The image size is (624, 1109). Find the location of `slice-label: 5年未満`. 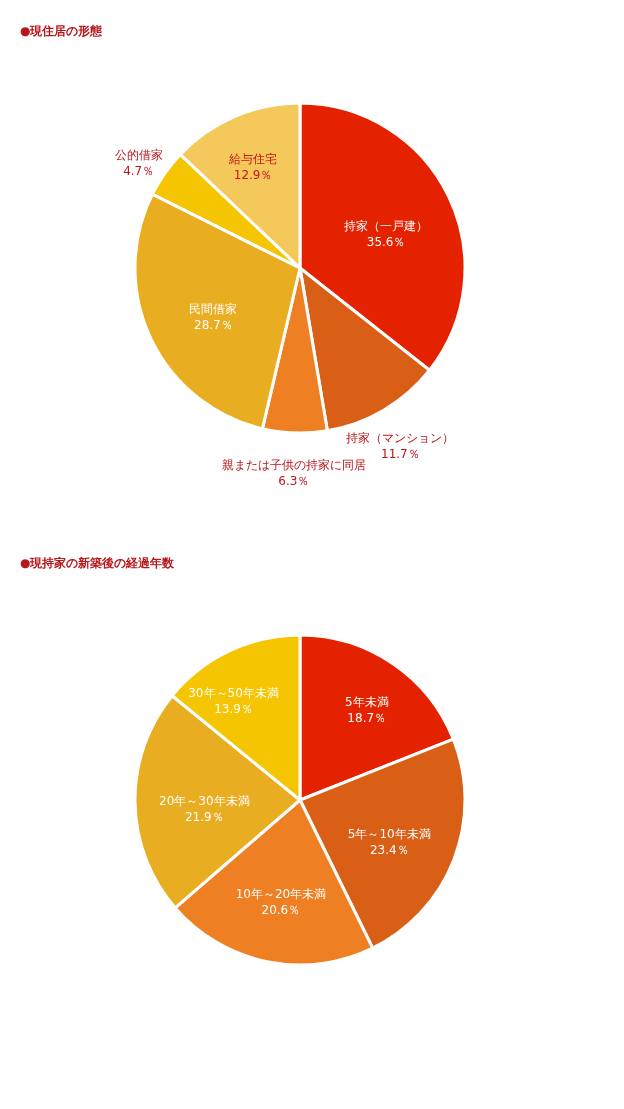

slice-label: 5年未満 is located at coordinates (366, 701).